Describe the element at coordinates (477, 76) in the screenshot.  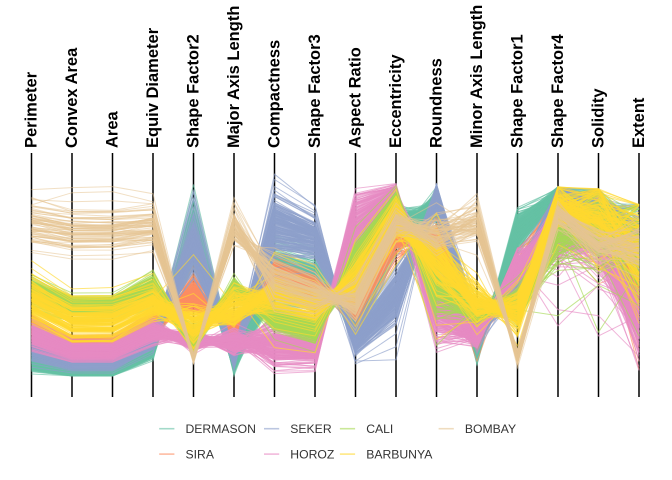
I see `svg-text: Minor Axis Length` at that location.